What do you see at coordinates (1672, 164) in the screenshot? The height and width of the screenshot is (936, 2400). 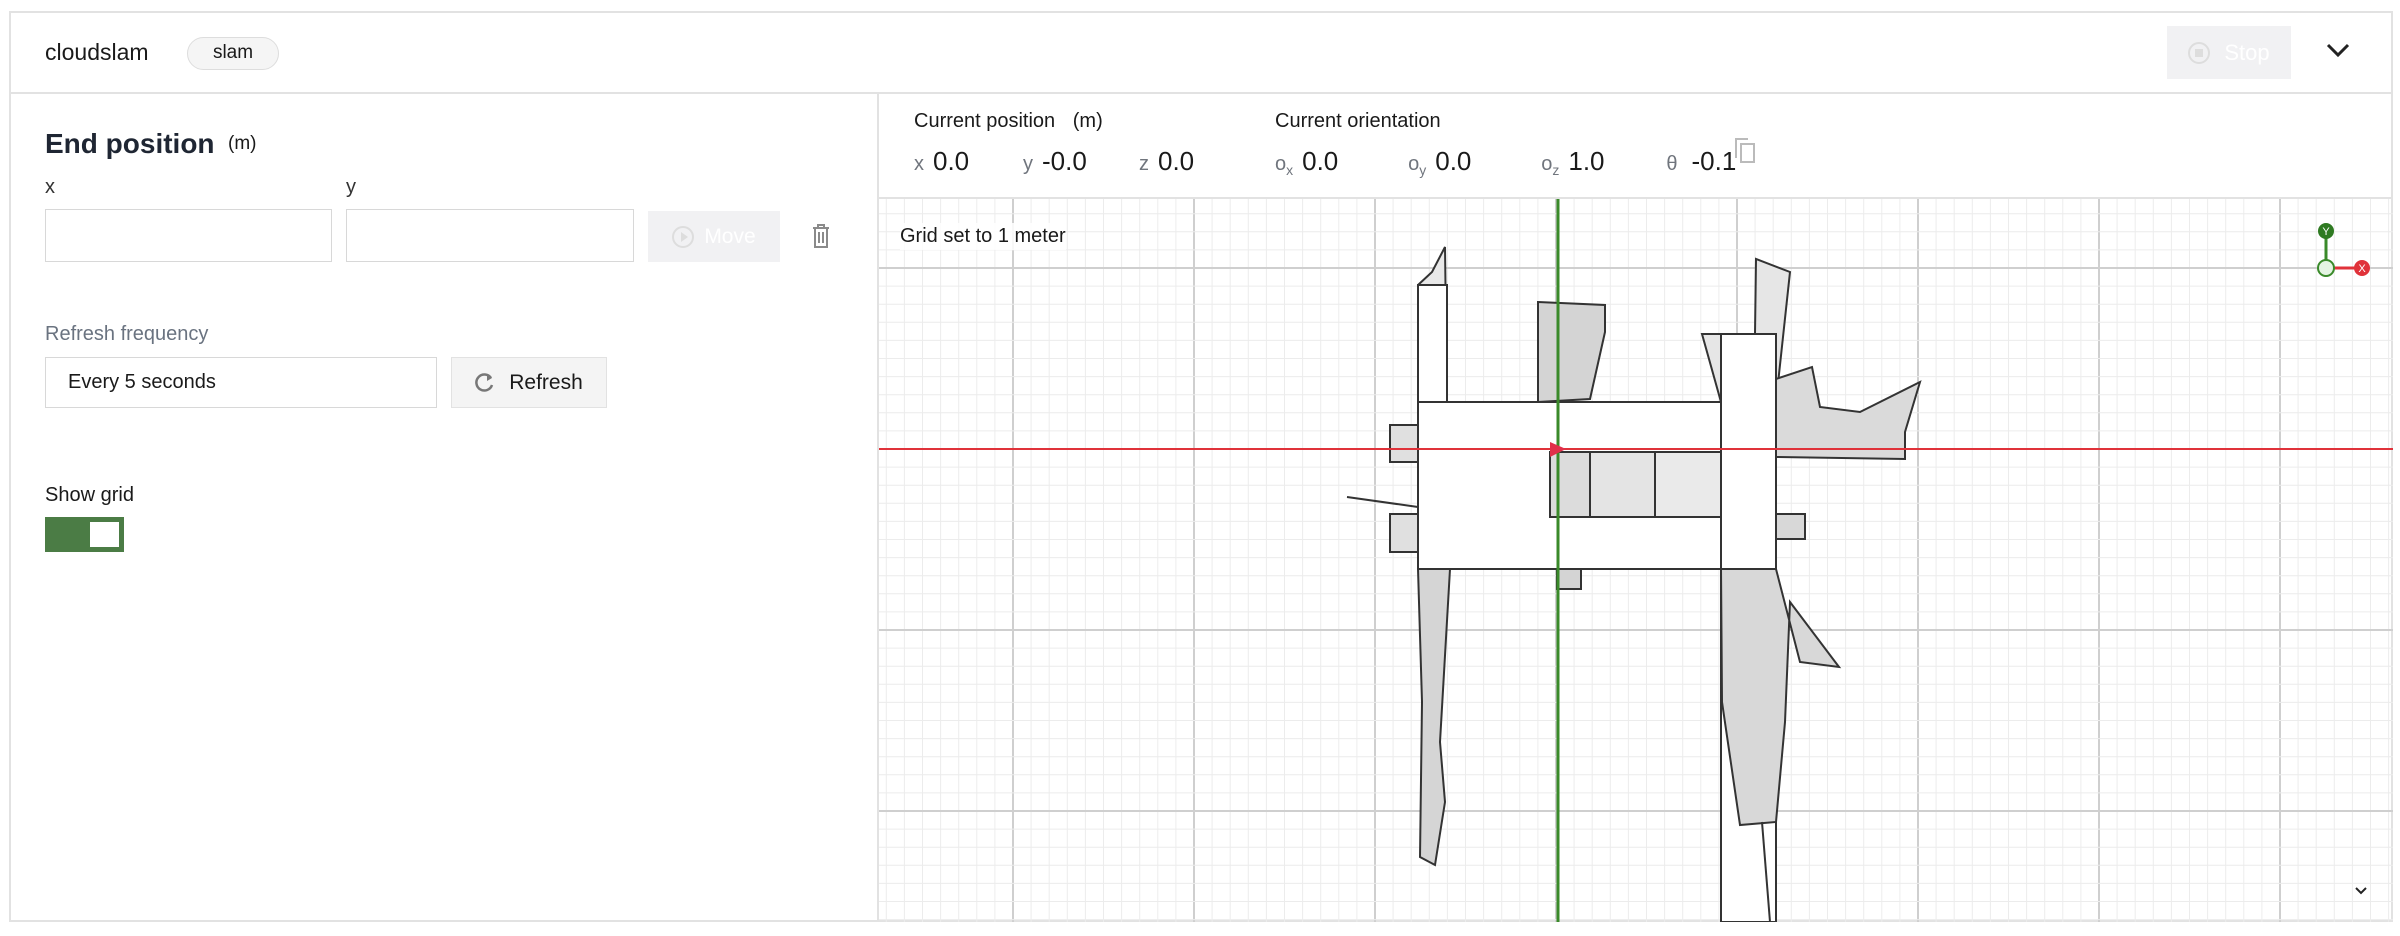 I see `theta-key: θ` at bounding box center [1672, 164].